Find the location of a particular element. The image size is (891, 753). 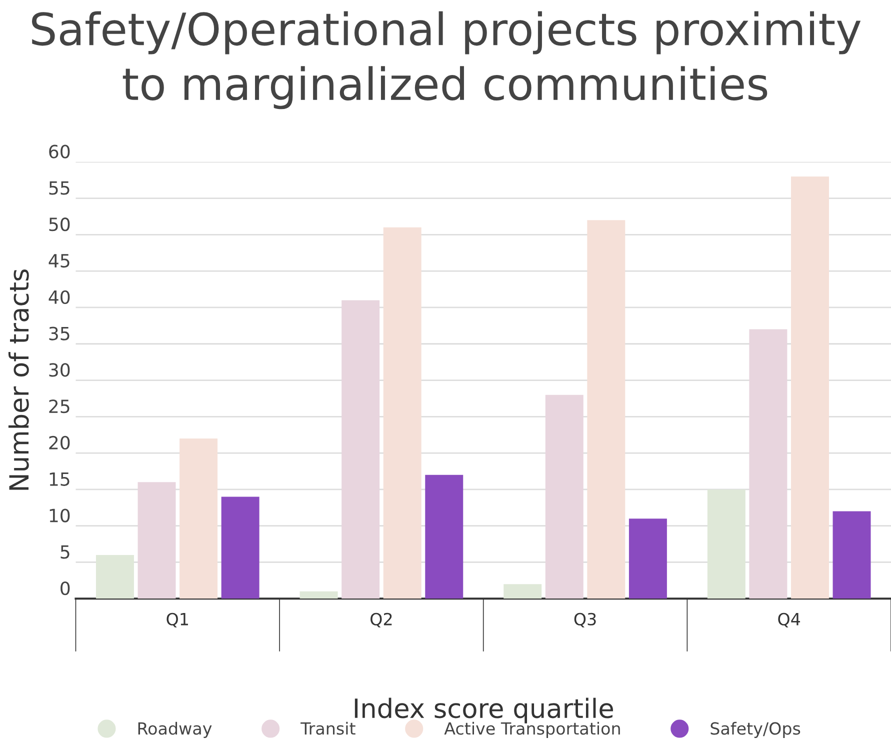

x-tick-label: Q3 is located at coordinates (585, 620).